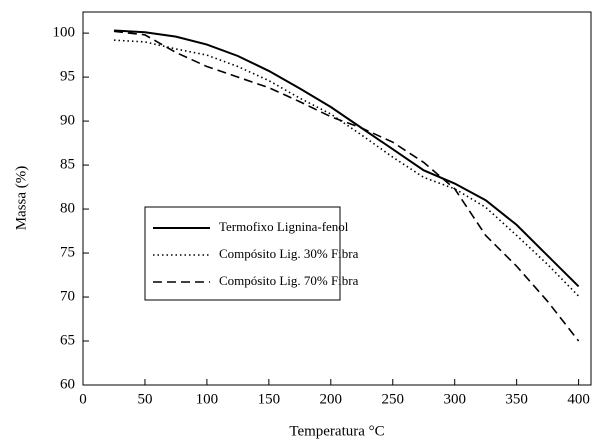  I want to click on legend-box, so click(242, 253).